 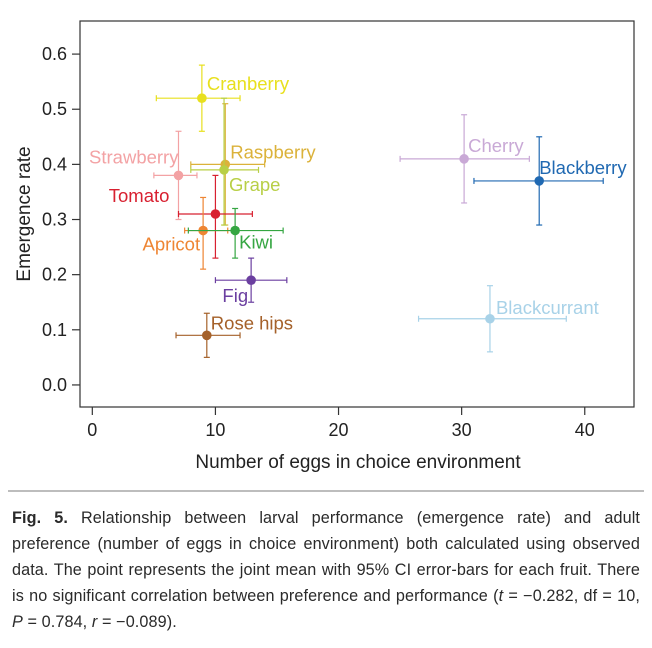 I want to click on y-tick-label: 0.6, so click(x=54, y=54).